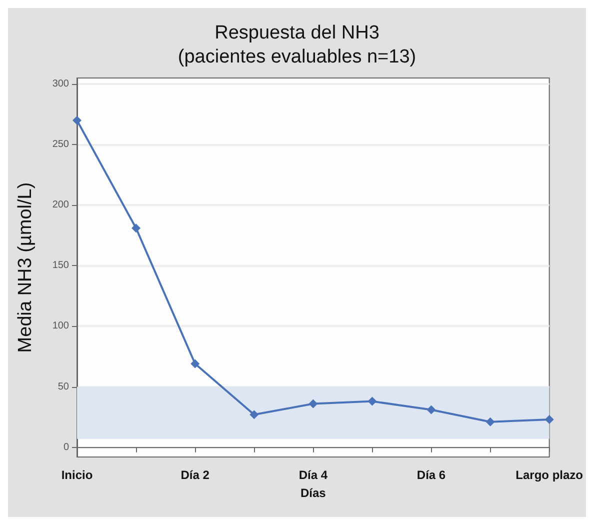 Image resolution: width=594 pixels, height=525 pixels. I want to click on y-tick-label: 50, so click(64, 386).